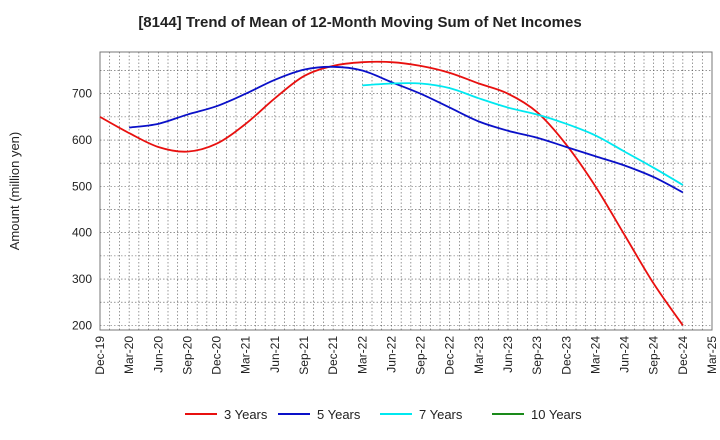  I want to click on legend-label-10-years: 10 Years, so click(556, 414).